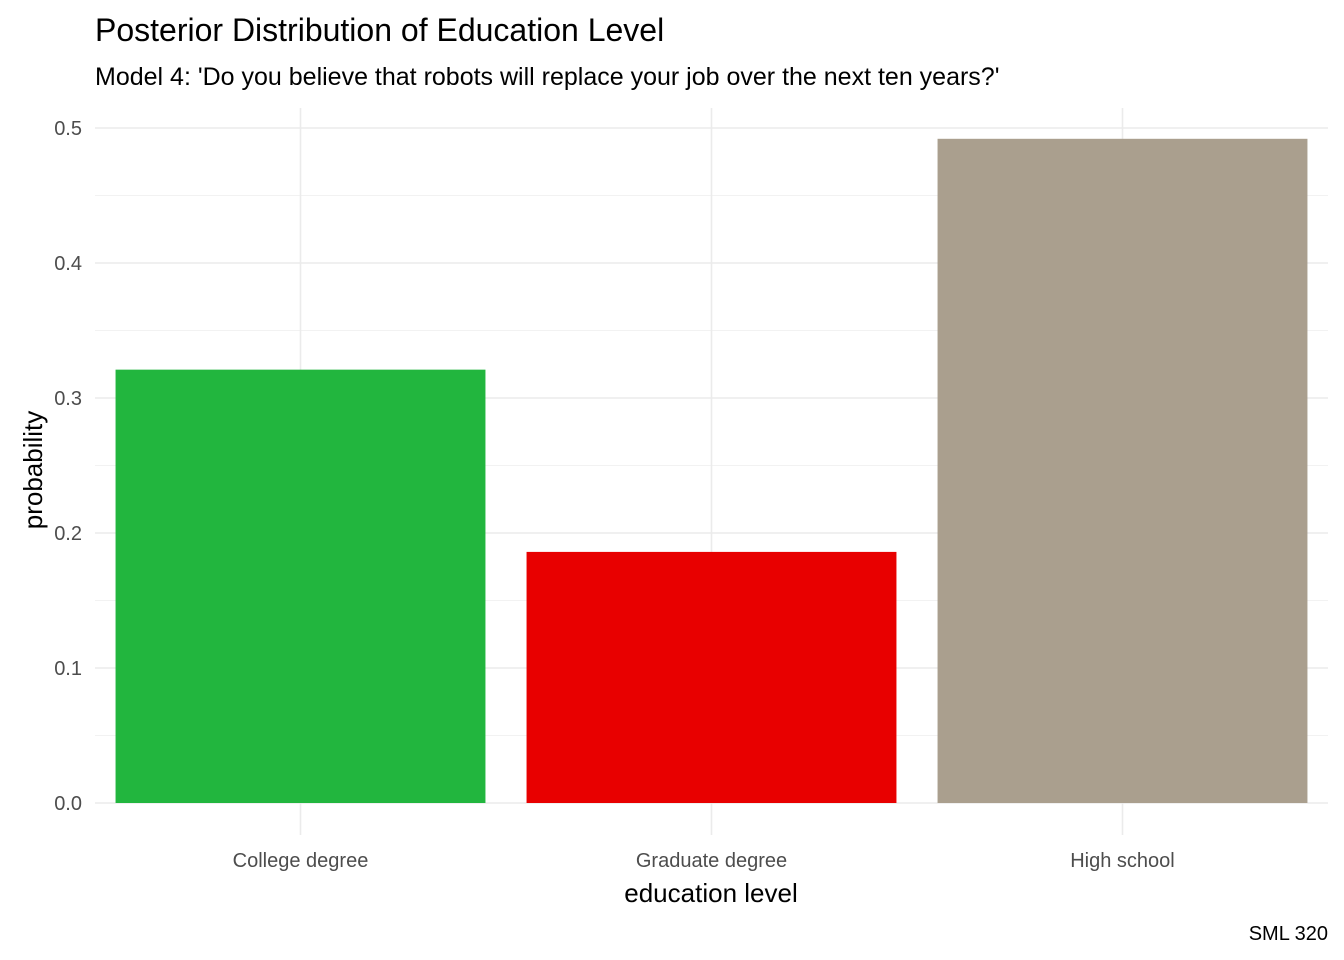  Describe the element at coordinates (1288, 934) in the screenshot. I see `chart-caption: SML 320` at that location.